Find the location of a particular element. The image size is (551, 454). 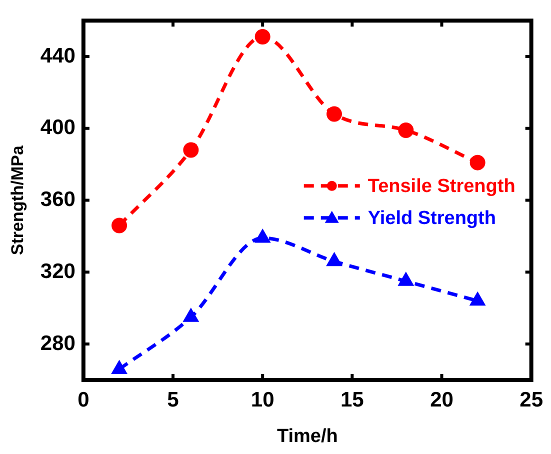

y-tick-label: 280 is located at coordinates (58, 343).